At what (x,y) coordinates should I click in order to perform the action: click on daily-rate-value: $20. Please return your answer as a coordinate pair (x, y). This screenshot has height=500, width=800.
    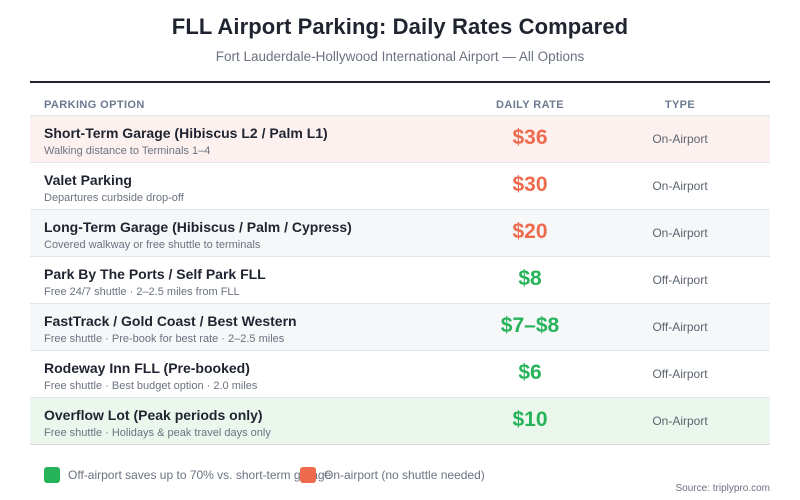
    Looking at the image, I should click on (530, 231).